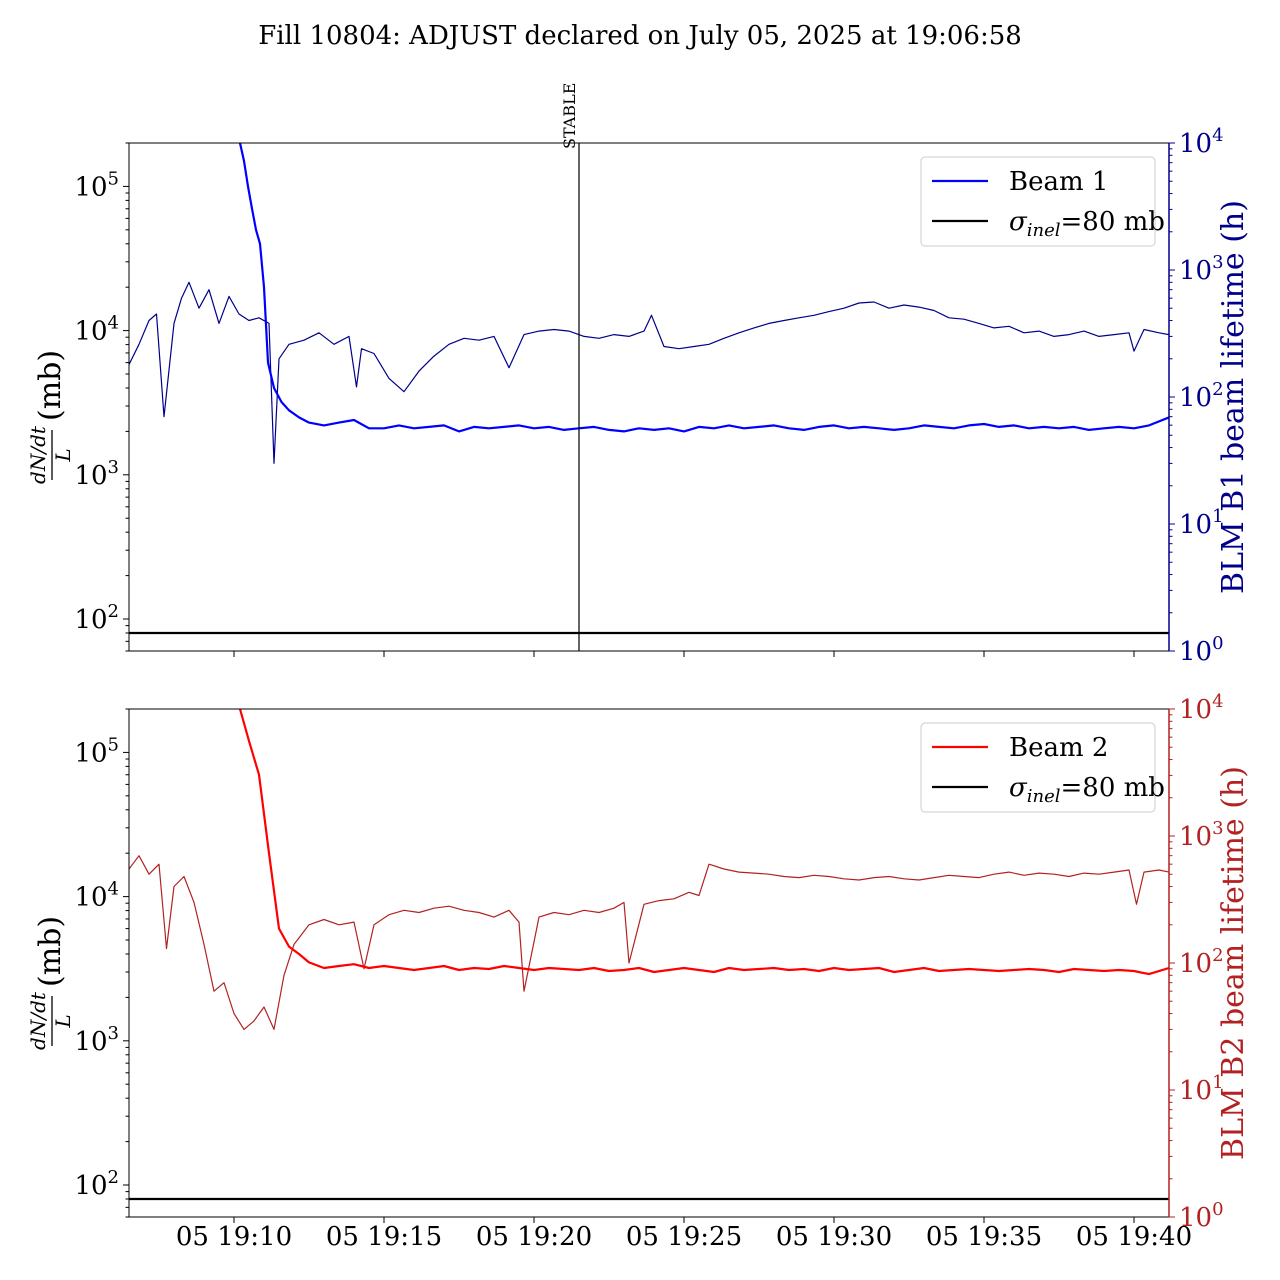 The width and height of the screenshot is (1280, 1280). I want to click on x-tick-label: 05 19:40, so click(1134, 1237).